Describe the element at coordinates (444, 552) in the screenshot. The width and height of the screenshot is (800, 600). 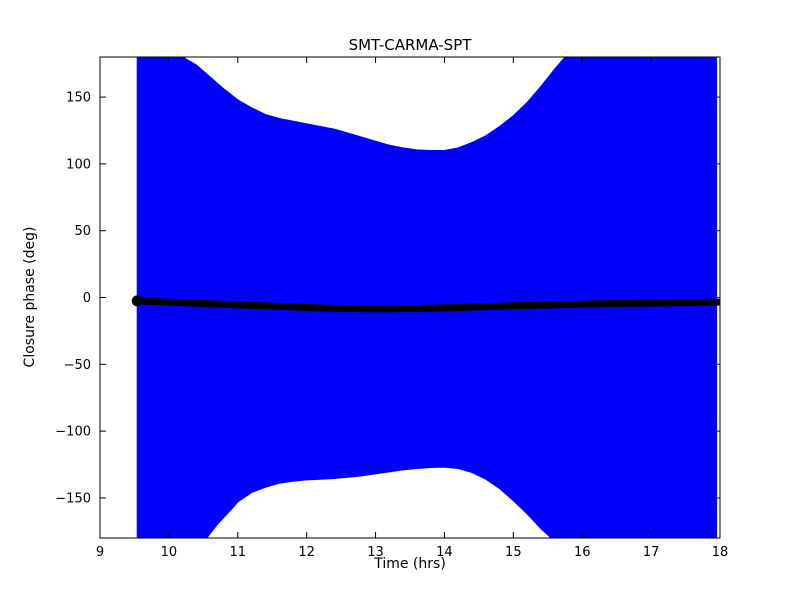
I see `x-tick-label: 14` at that location.